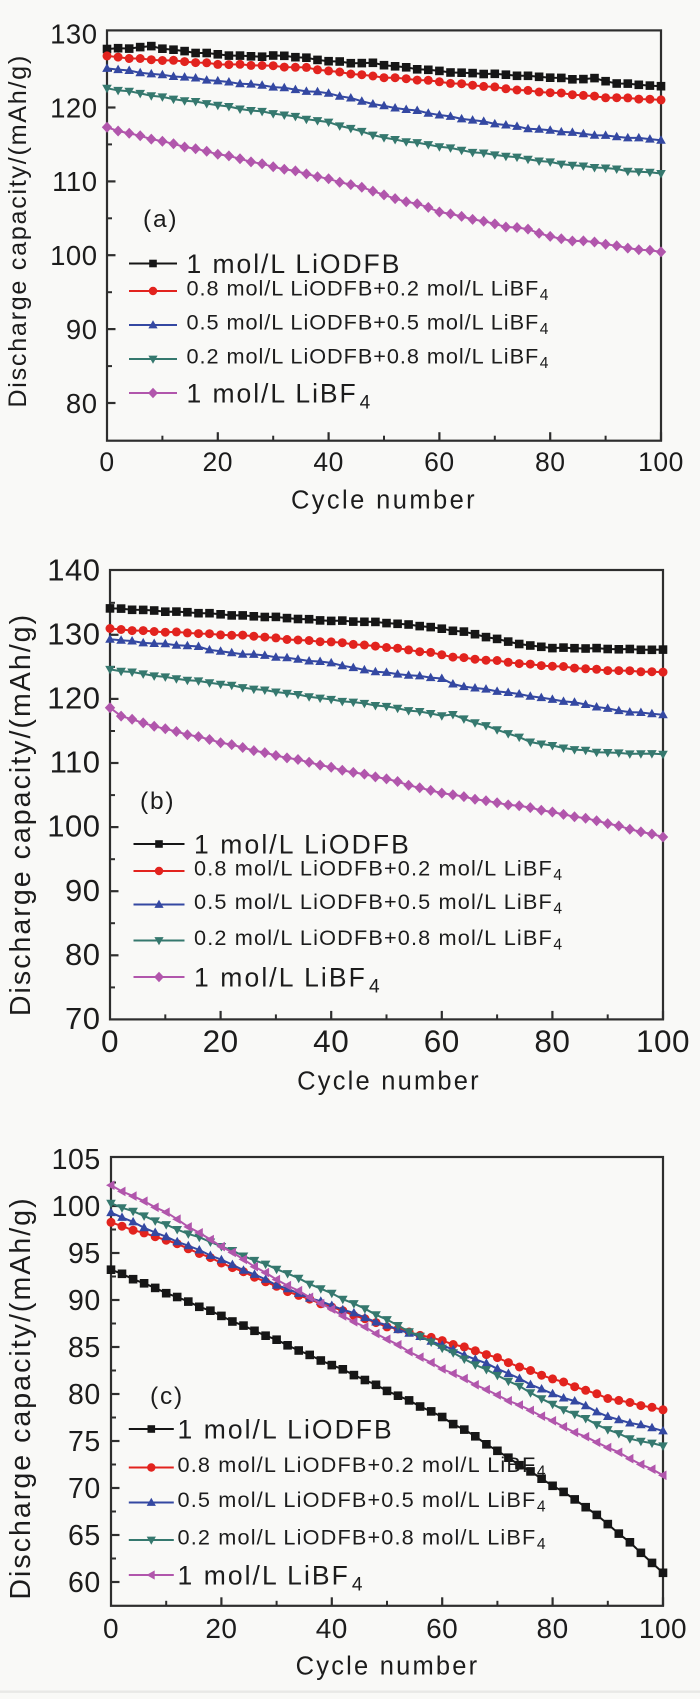 The image size is (700, 1699). What do you see at coordinates (73, 569) in the screenshot?
I see `svg-text: 140` at bounding box center [73, 569].